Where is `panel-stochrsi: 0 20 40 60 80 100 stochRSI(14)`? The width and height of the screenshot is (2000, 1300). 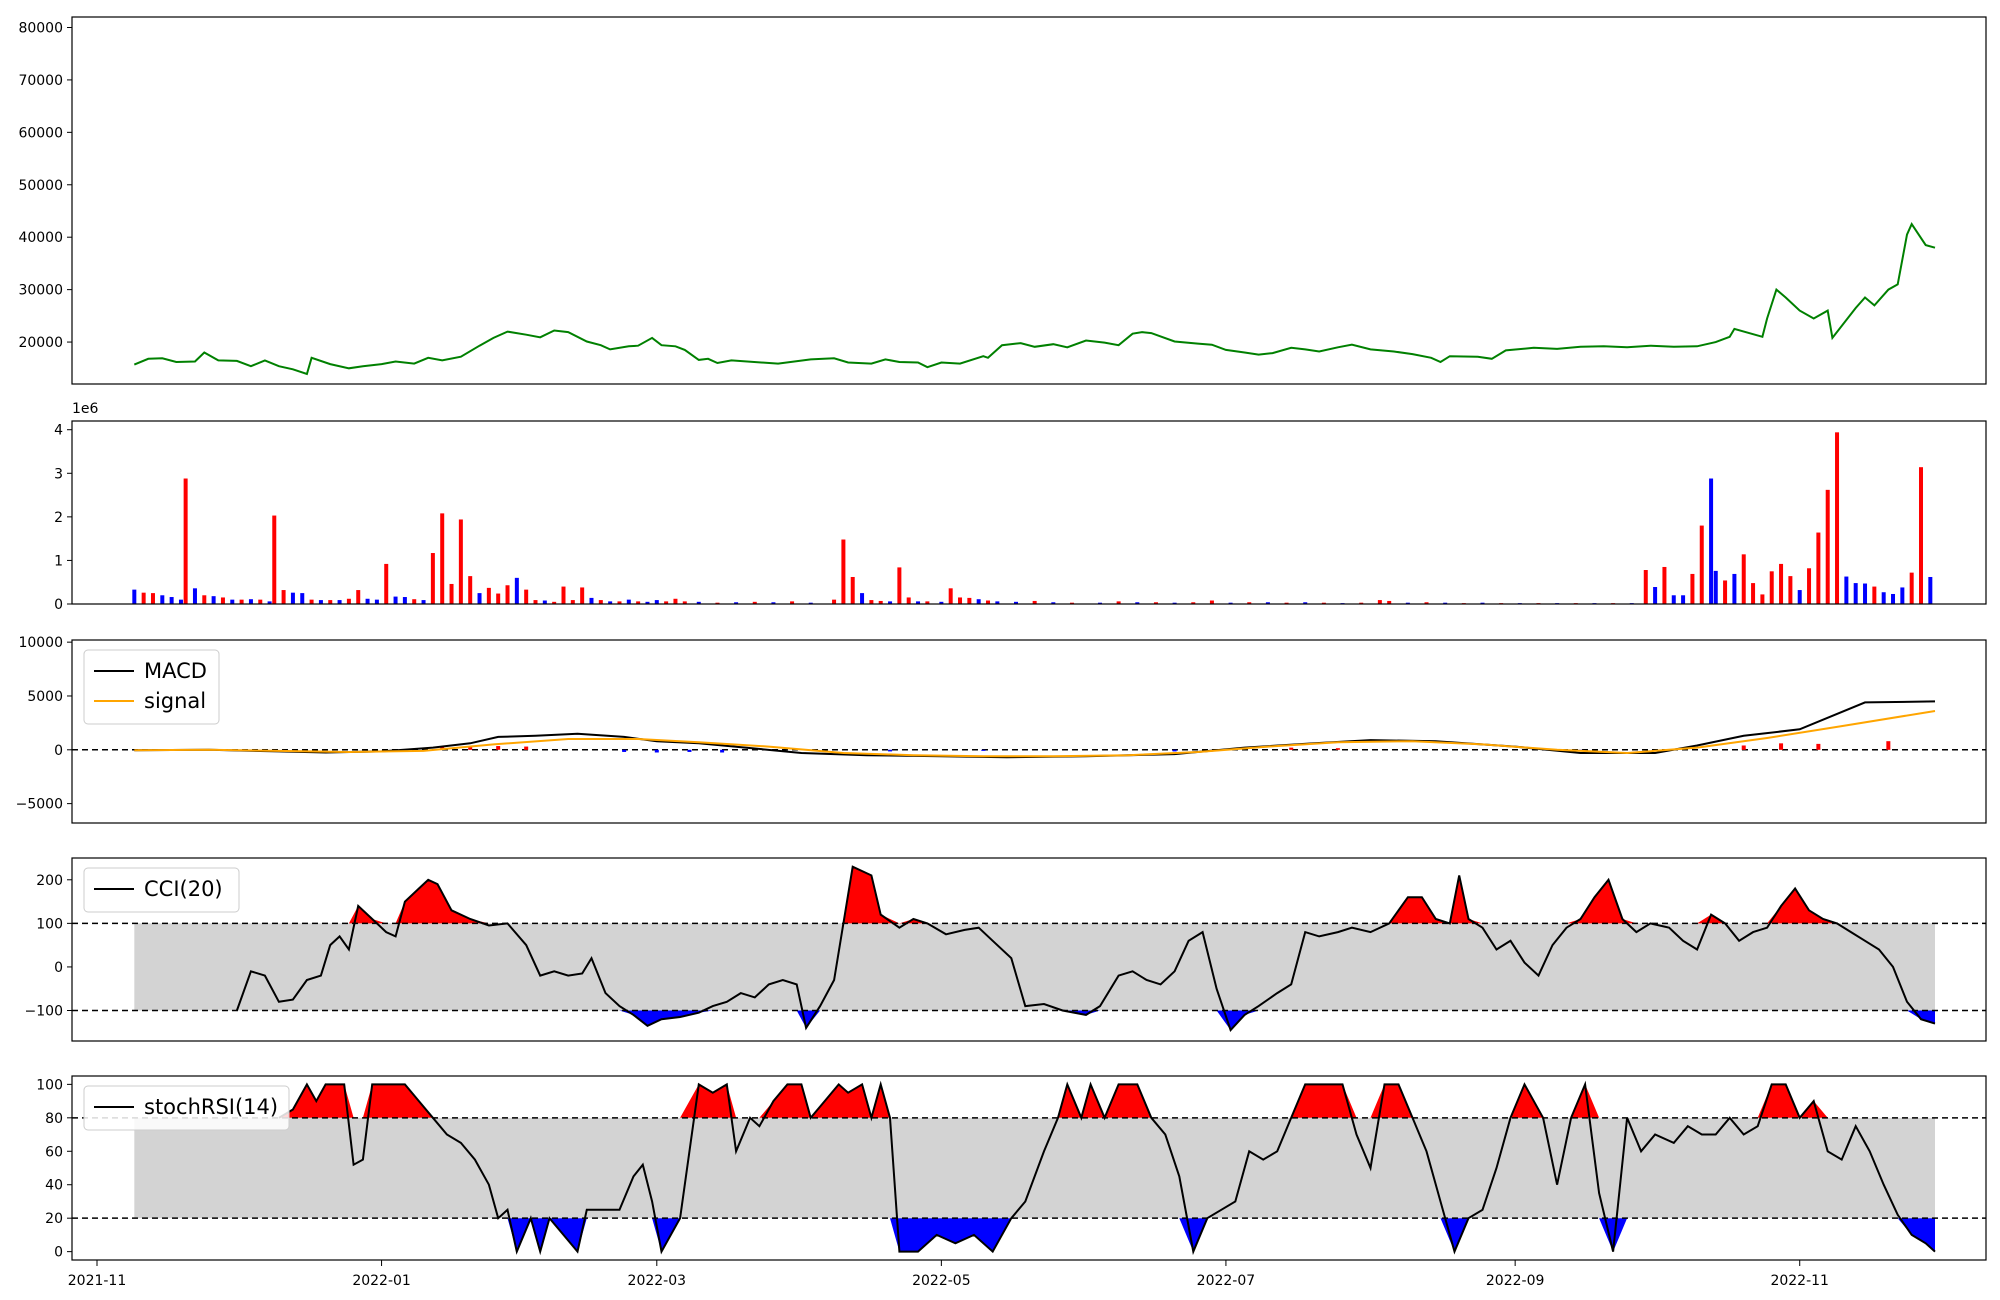
panel-stochrsi: 0 20 40 60 80 100 stochRSI(14) is located at coordinates (1011, 1168).